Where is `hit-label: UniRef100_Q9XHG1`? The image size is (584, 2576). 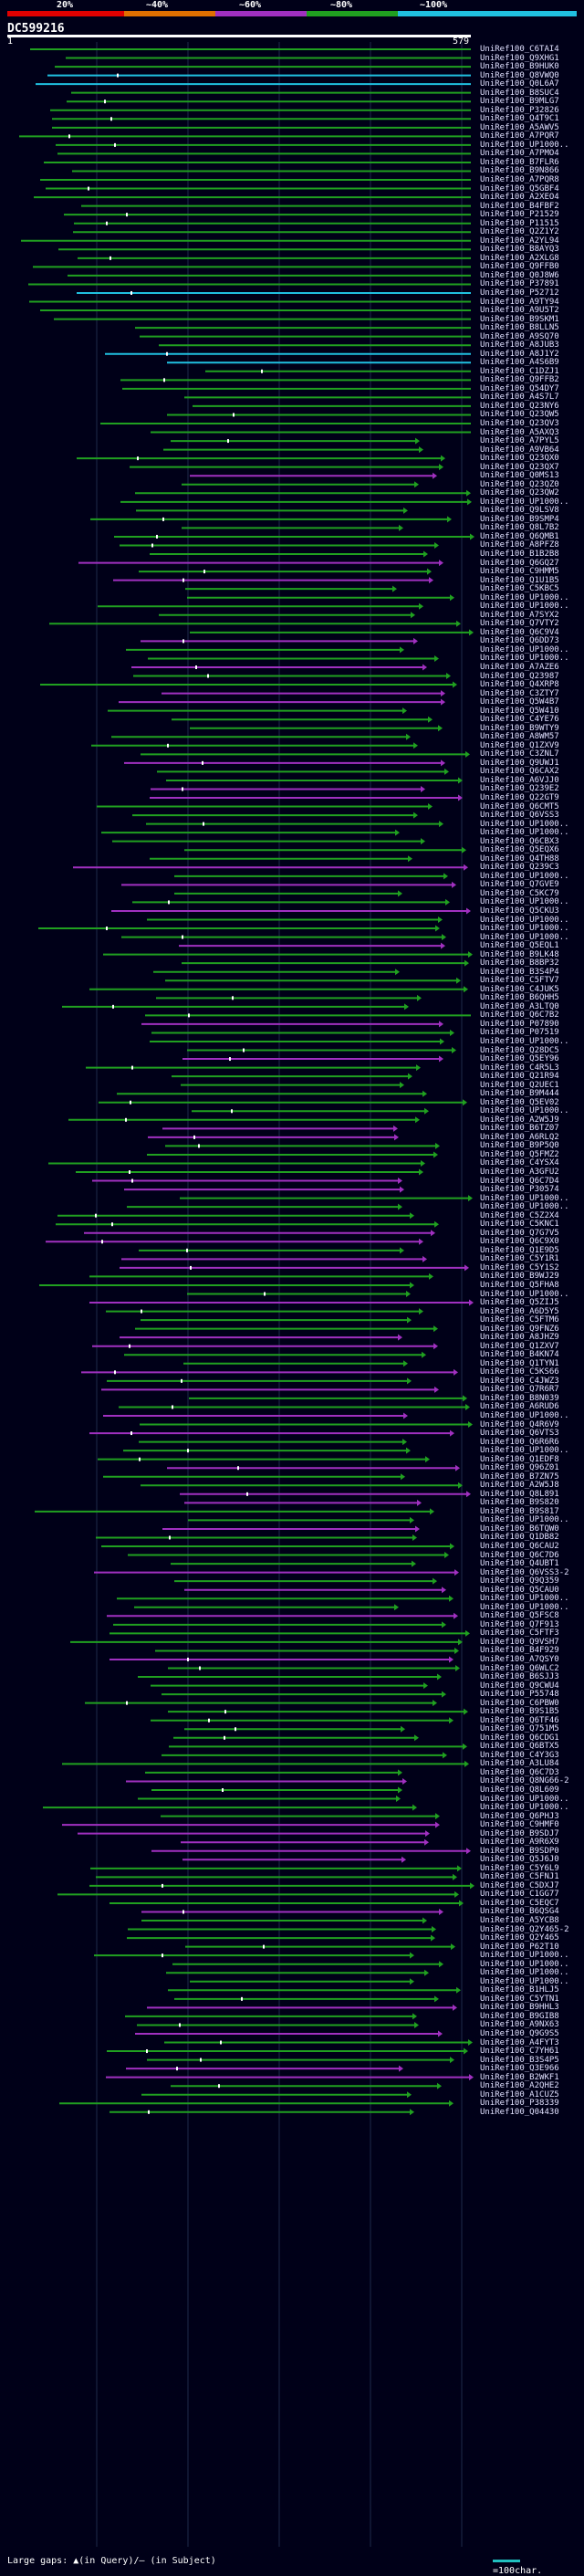
hit-label: UniRef100_Q9XHG1 is located at coordinates (519, 58).